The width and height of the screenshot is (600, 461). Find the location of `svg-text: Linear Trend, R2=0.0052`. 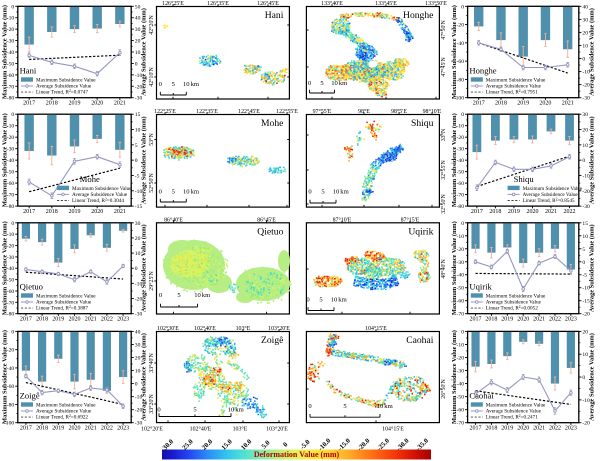

svg-text: Linear Trend, R2=0.0052 is located at coordinates (512, 308).